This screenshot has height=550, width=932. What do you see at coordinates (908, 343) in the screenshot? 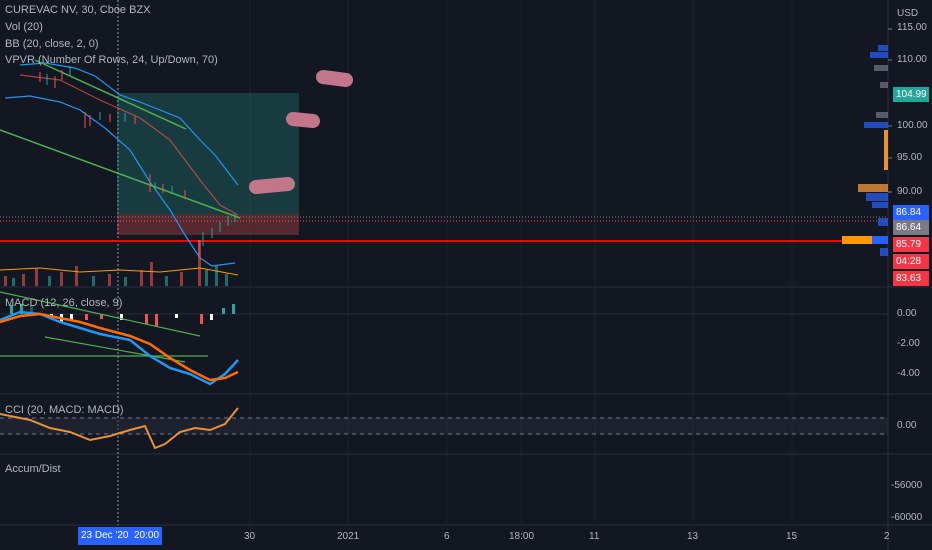
I see `macd-axis-tick: -2.00` at bounding box center [908, 343].